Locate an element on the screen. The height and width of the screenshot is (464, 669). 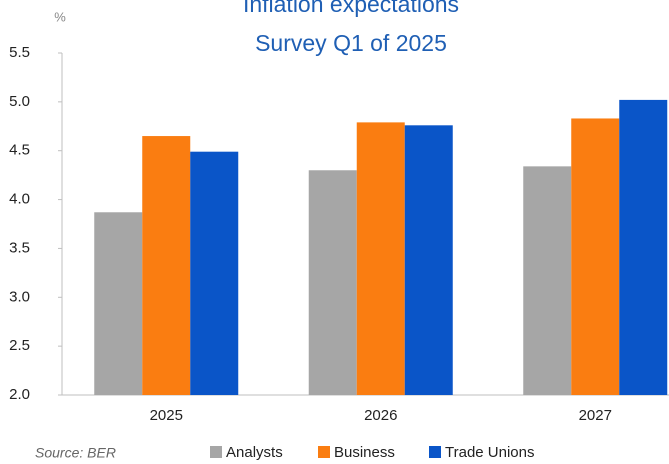
y-tick-label: 3.5 is located at coordinates (19, 247).